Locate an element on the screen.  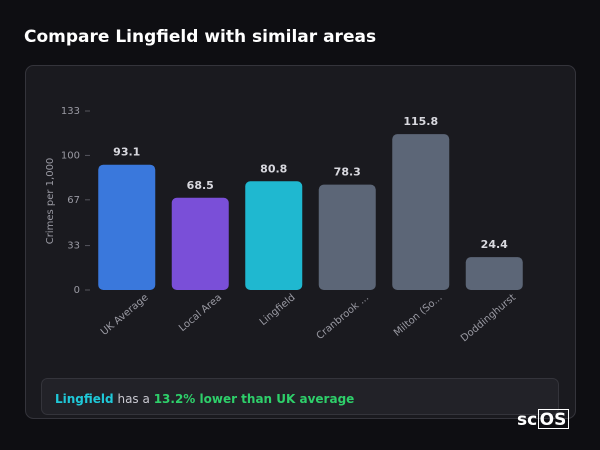
y-tick-label: 0 is located at coordinates (77, 290).